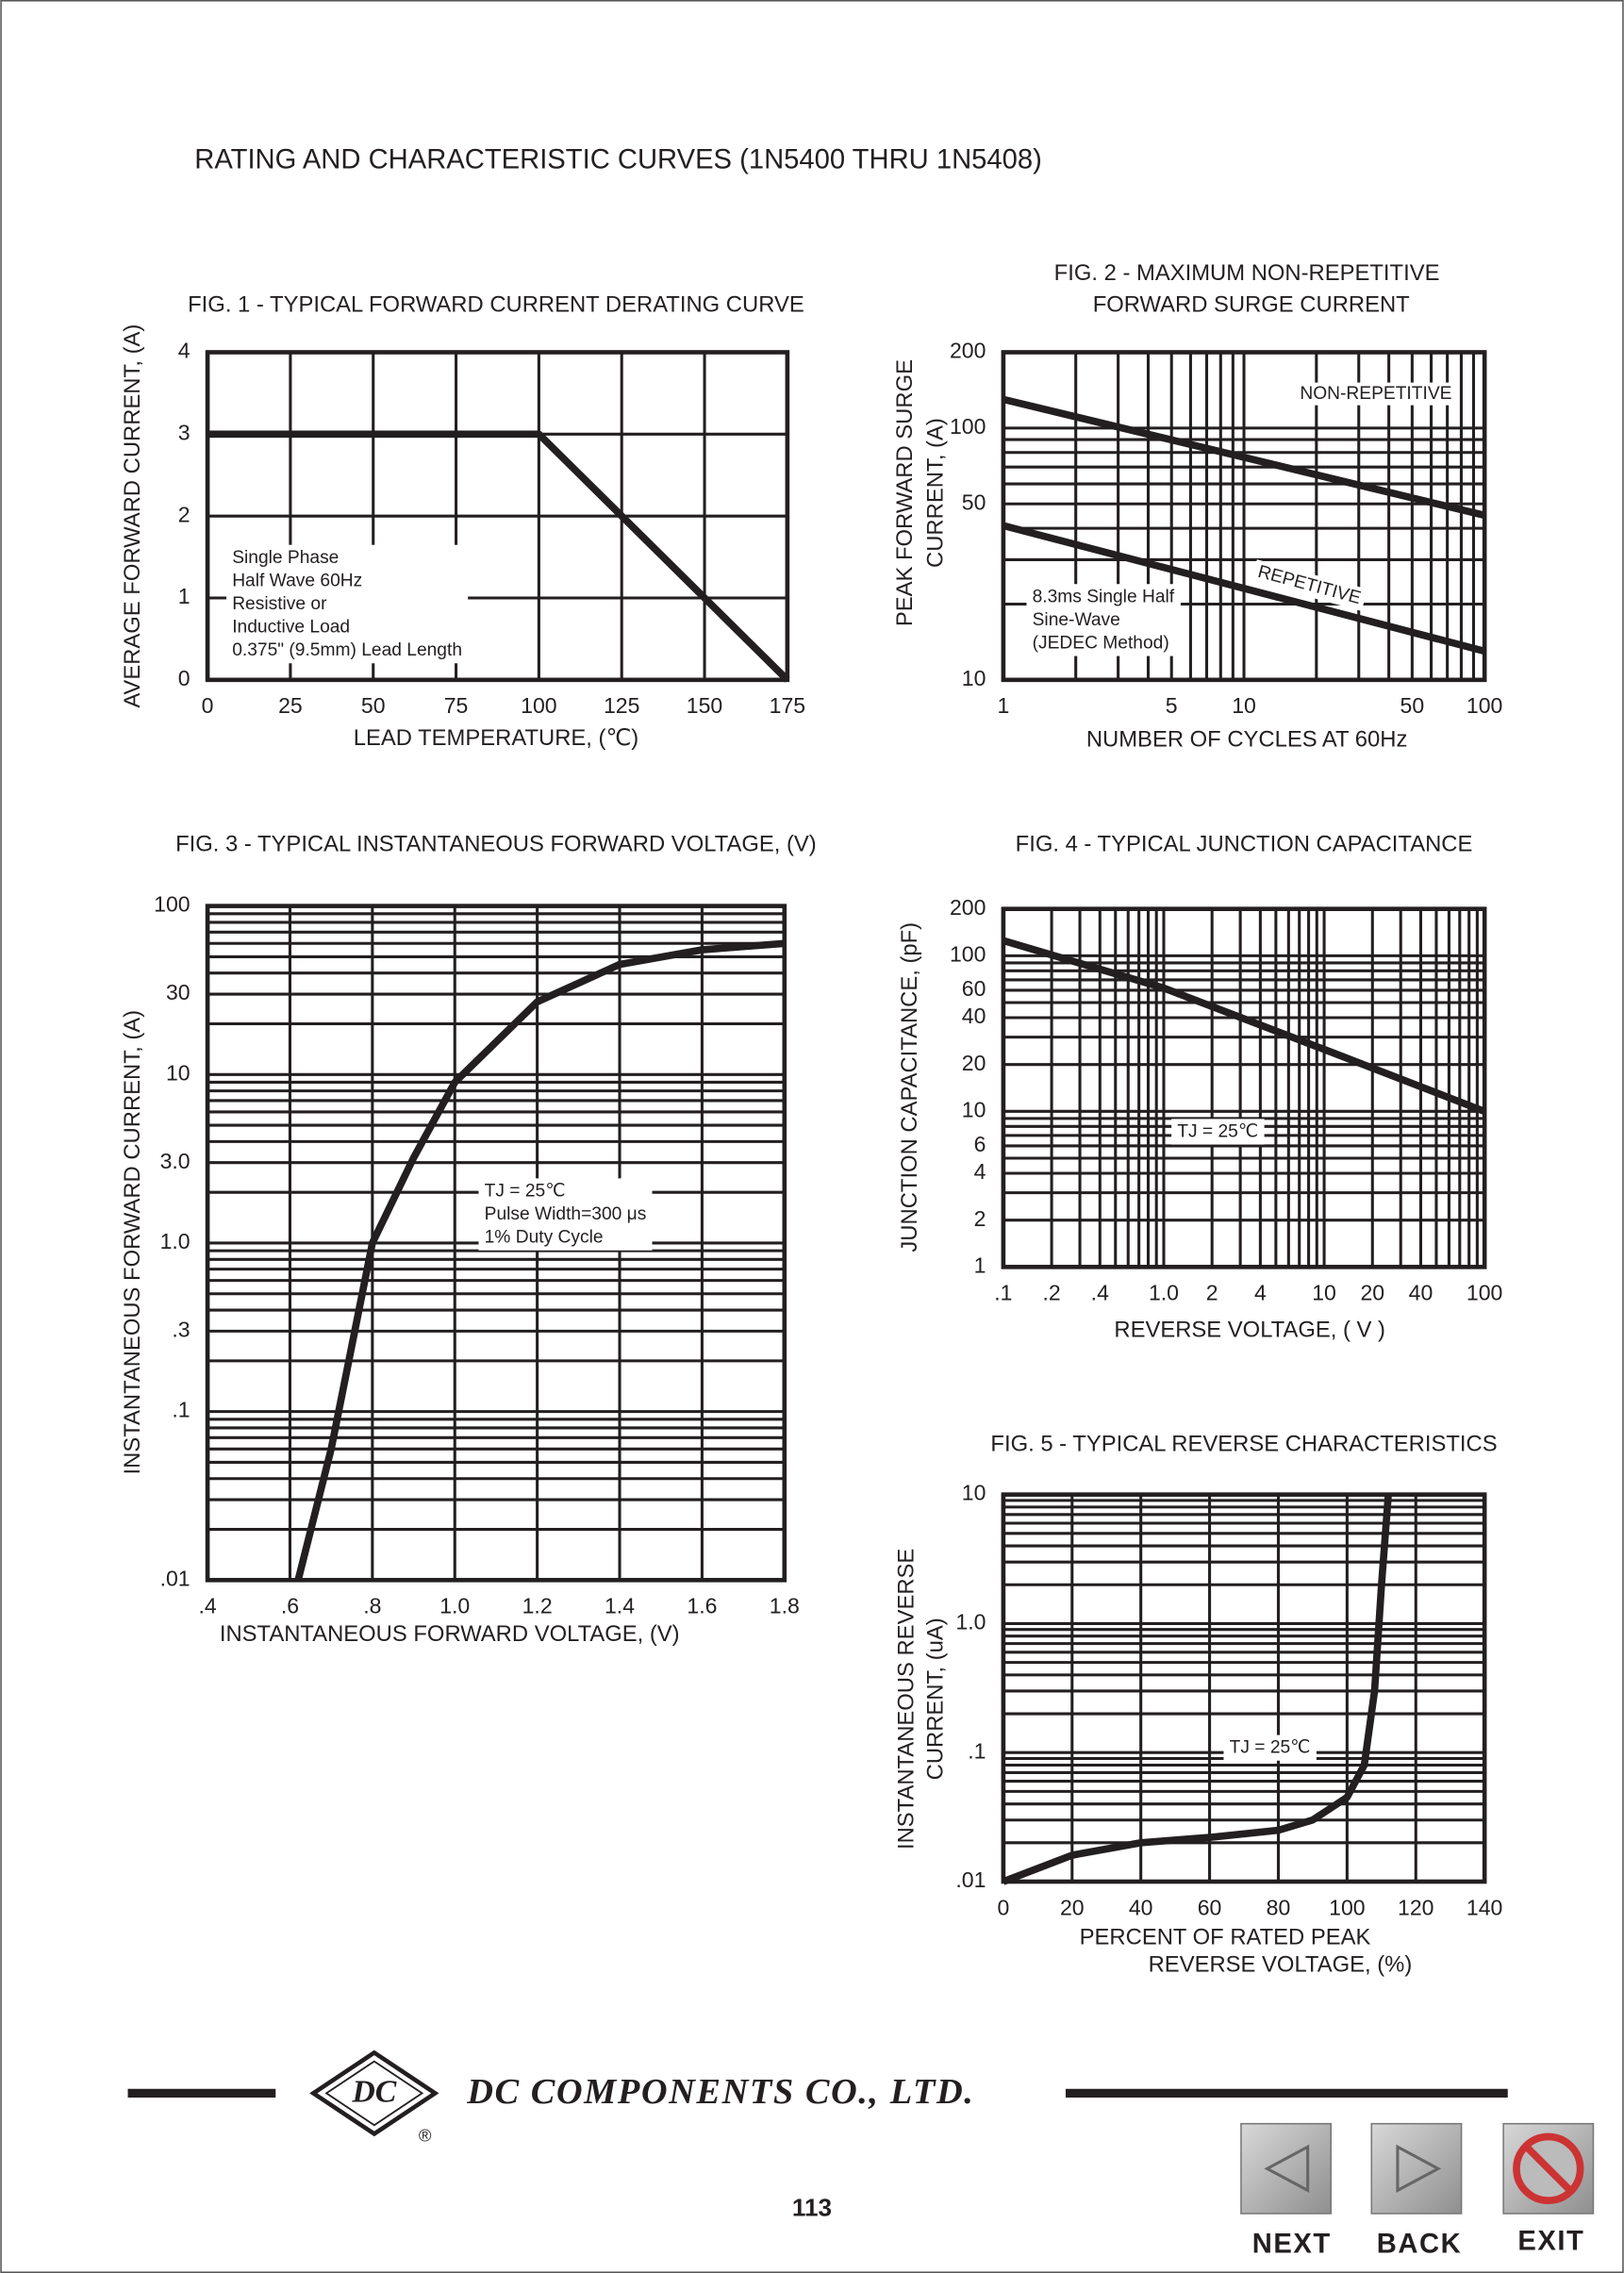 This screenshot has width=1624, height=2273. Describe the element at coordinates (1101, 644) in the screenshot. I see `annotation: (JEDEC Method)` at that location.